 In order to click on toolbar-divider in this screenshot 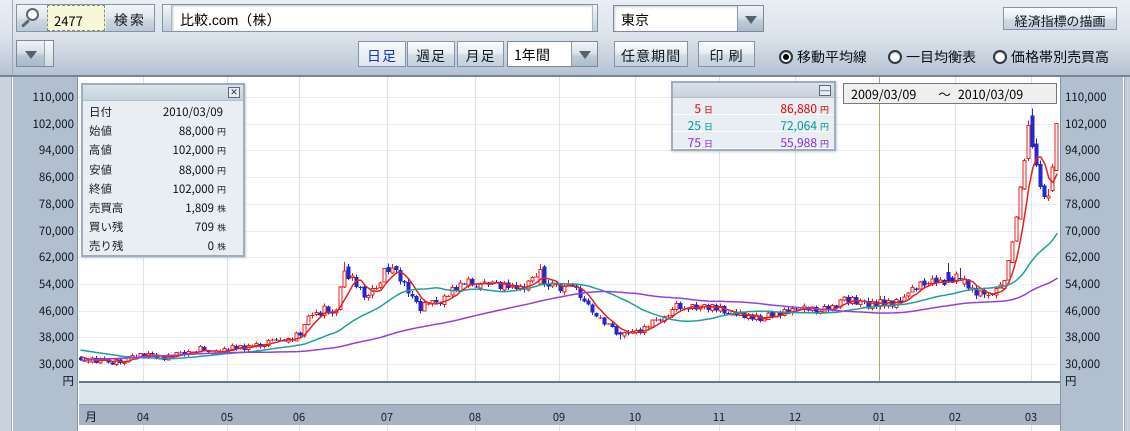, I will do `click(12, 37)`.